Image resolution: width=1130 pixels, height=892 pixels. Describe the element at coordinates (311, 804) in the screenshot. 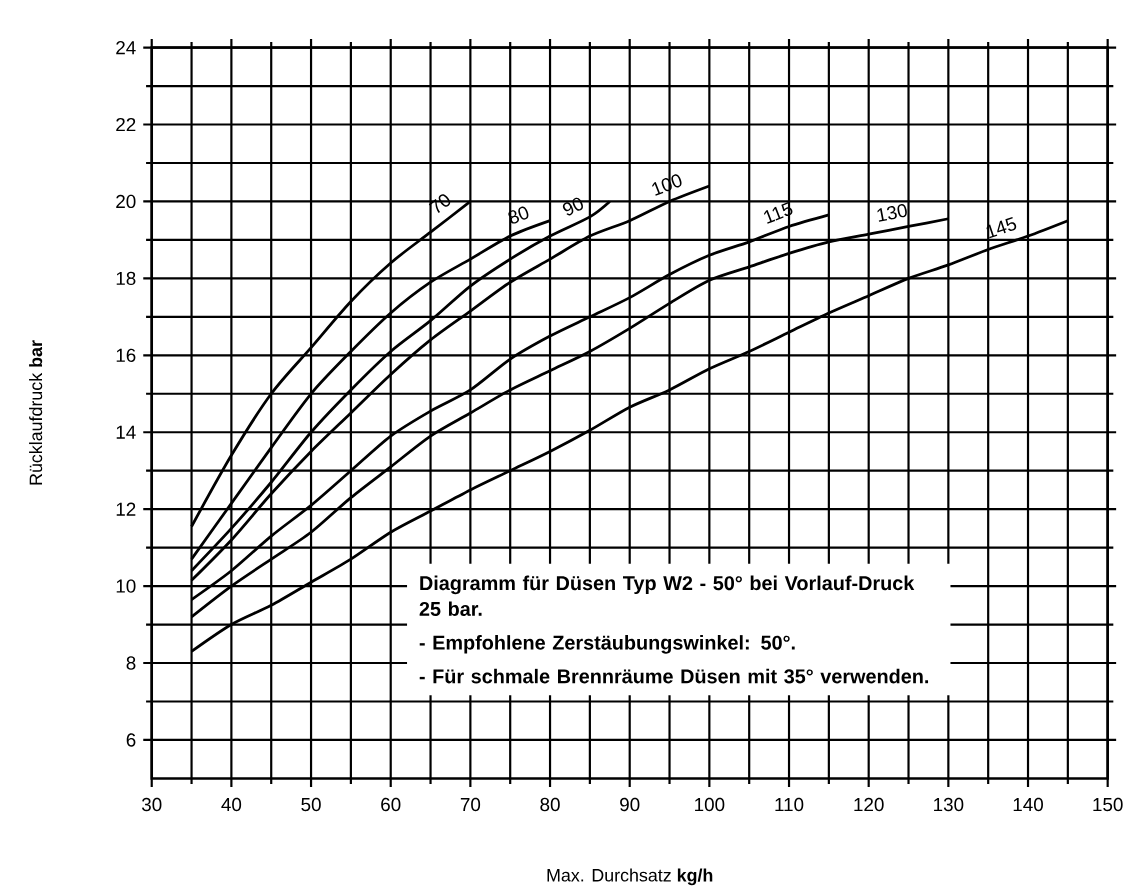

I see `x-tick-label: 50` at that location.